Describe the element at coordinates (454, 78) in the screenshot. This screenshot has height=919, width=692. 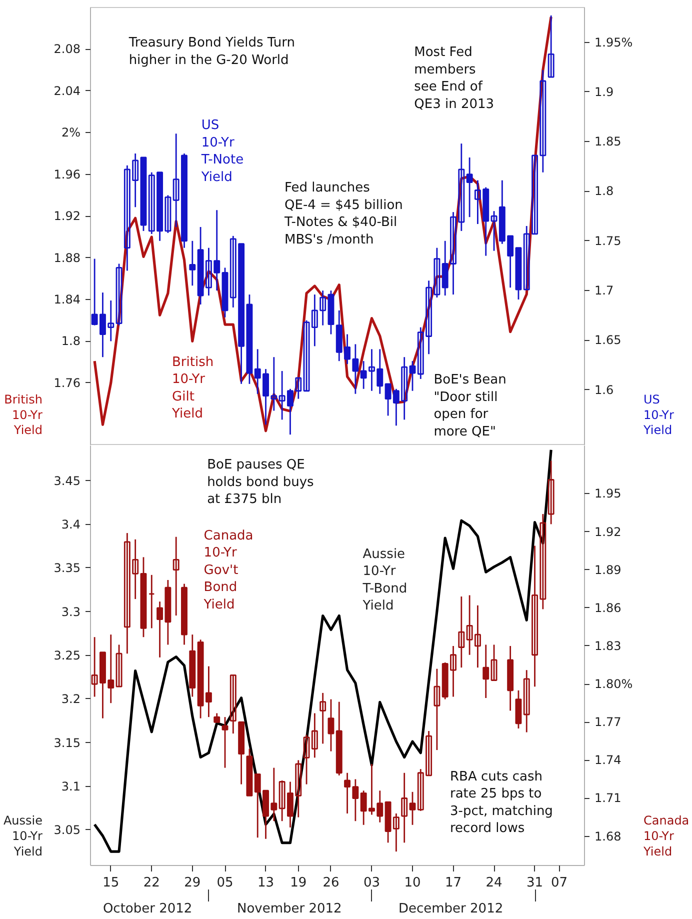
I see `annotation: Most Fed members see End of QE3 in 2013` at that location.